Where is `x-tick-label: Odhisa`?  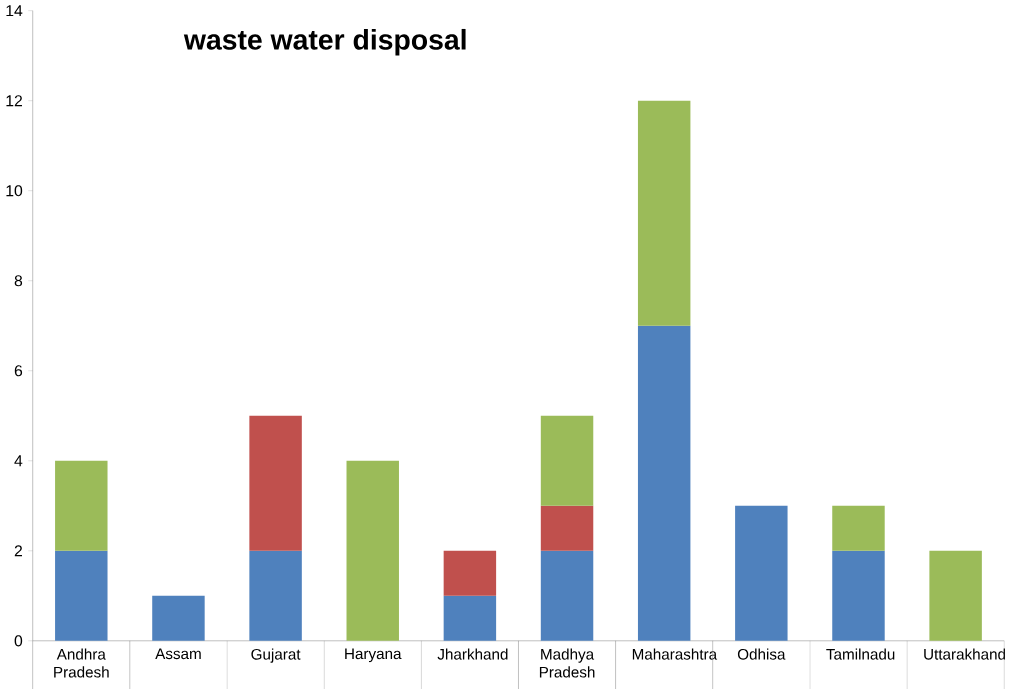 x-tick-label: Odhisa is located at coordinates (761, 654).